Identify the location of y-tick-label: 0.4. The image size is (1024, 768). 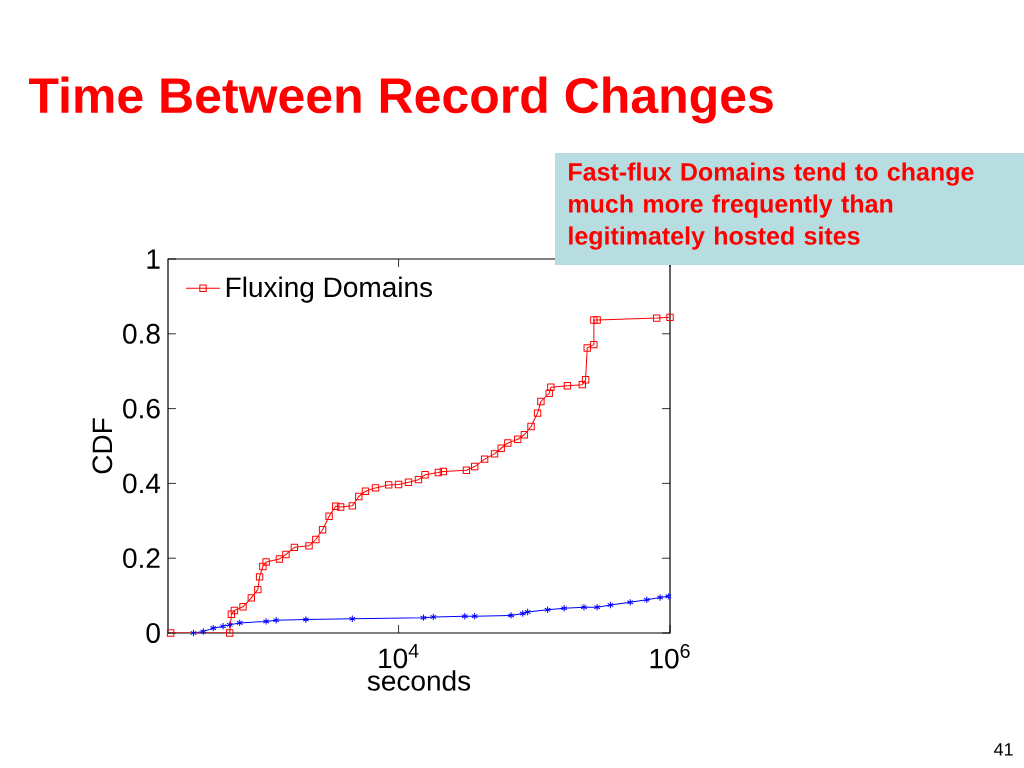
(142, 483).